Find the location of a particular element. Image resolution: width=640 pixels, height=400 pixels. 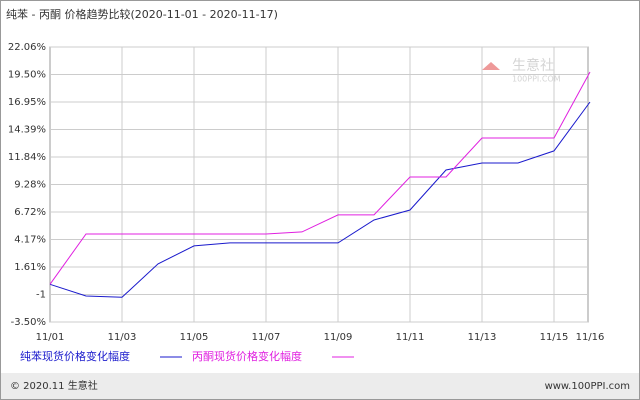

y-tick-label: 16.95% is located at coordinates (27, 102).